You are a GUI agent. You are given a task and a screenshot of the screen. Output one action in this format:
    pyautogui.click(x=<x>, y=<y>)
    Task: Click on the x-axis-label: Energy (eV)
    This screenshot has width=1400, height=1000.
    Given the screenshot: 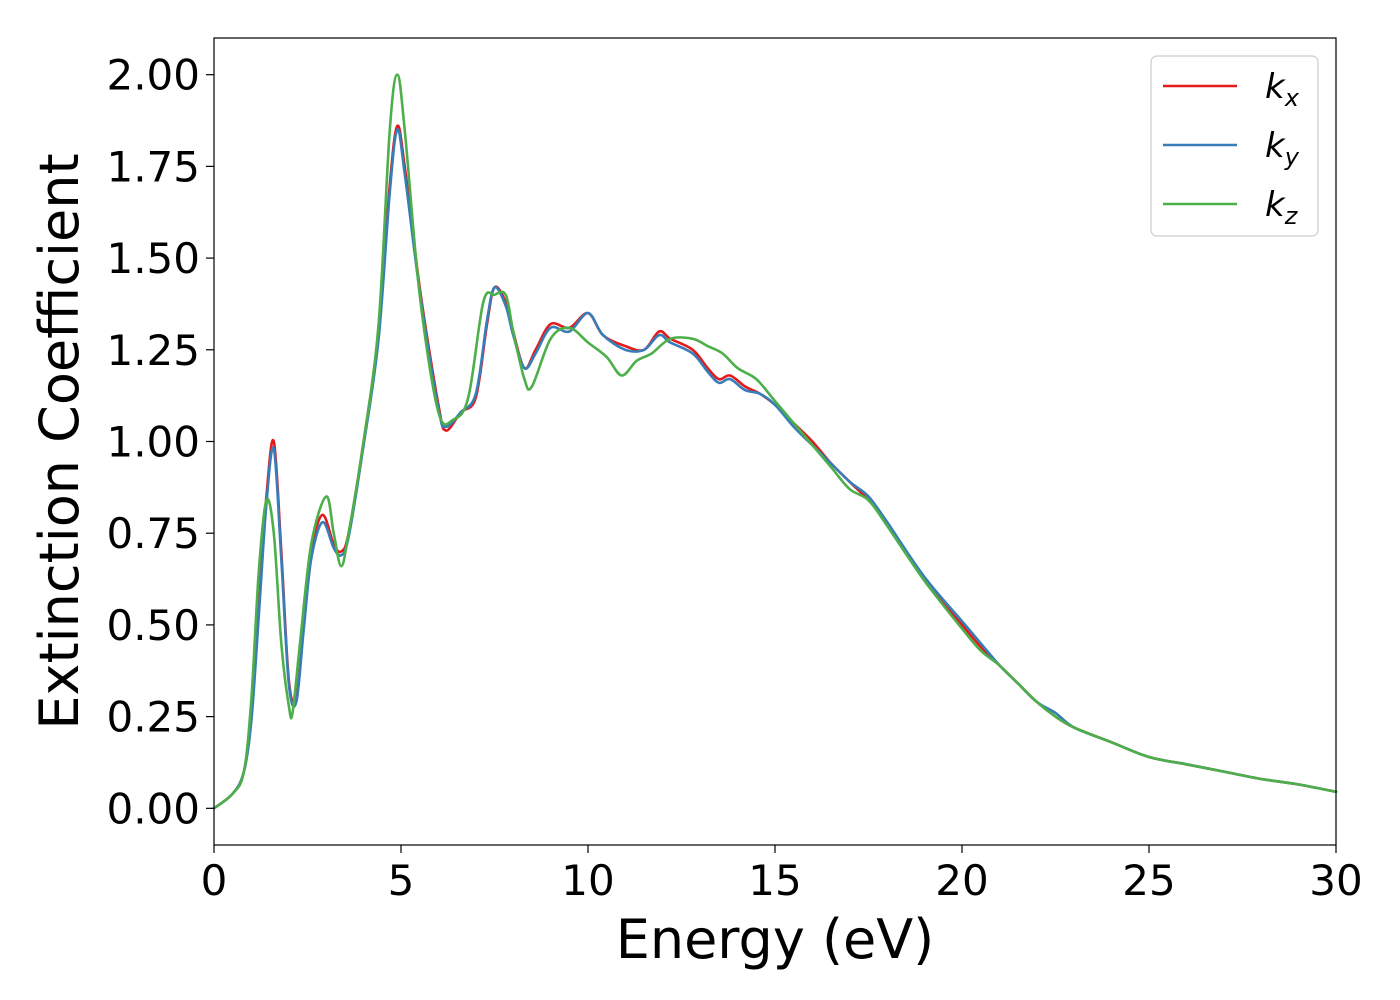 What is the action you would take?
    pyautogui.click(x=775, y=939)
    